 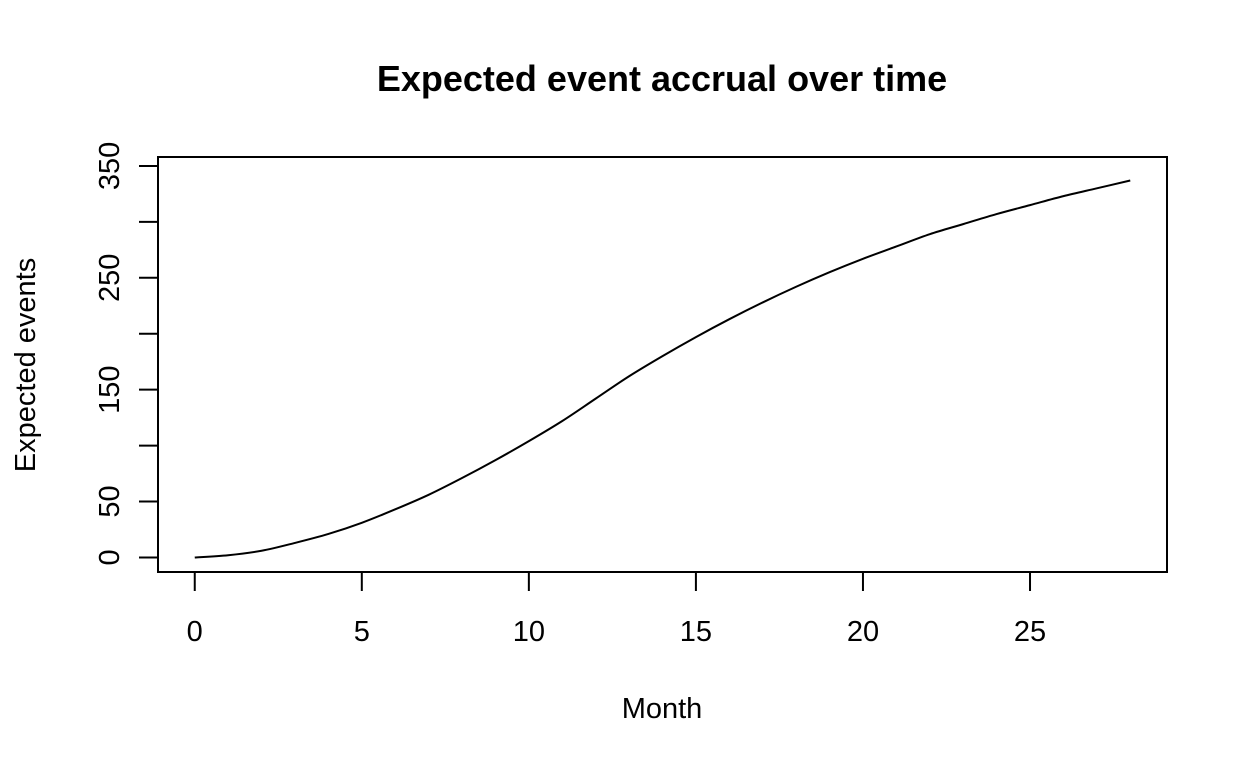 I want to click on y-tick-label: 0, so click(x=110, y=557).